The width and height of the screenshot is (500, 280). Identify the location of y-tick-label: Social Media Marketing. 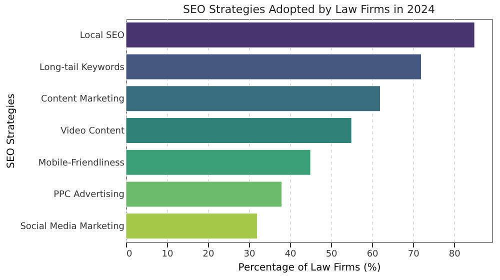
(72, 227).